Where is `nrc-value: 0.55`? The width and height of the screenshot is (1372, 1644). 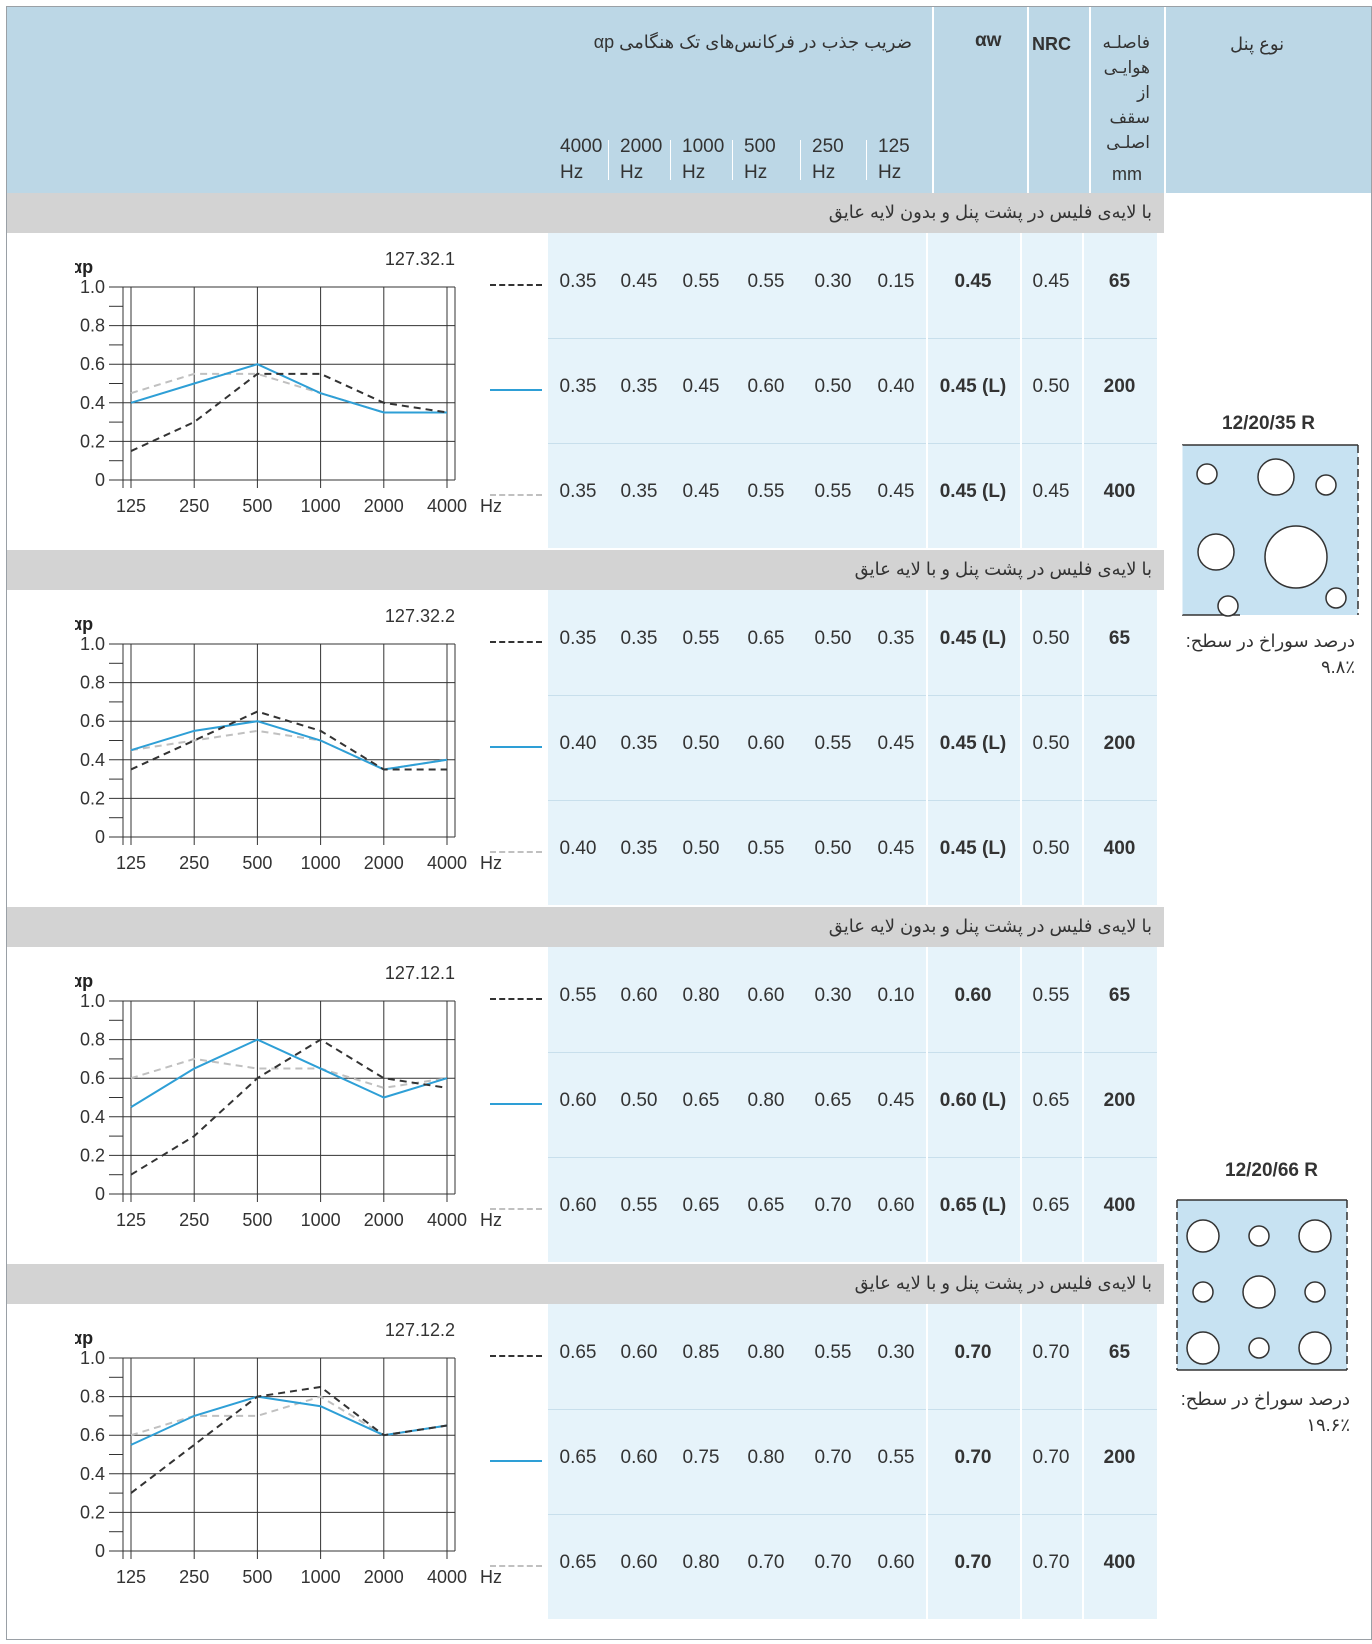
nrc-value: 0.55 is located at coordinates (1051, 995).